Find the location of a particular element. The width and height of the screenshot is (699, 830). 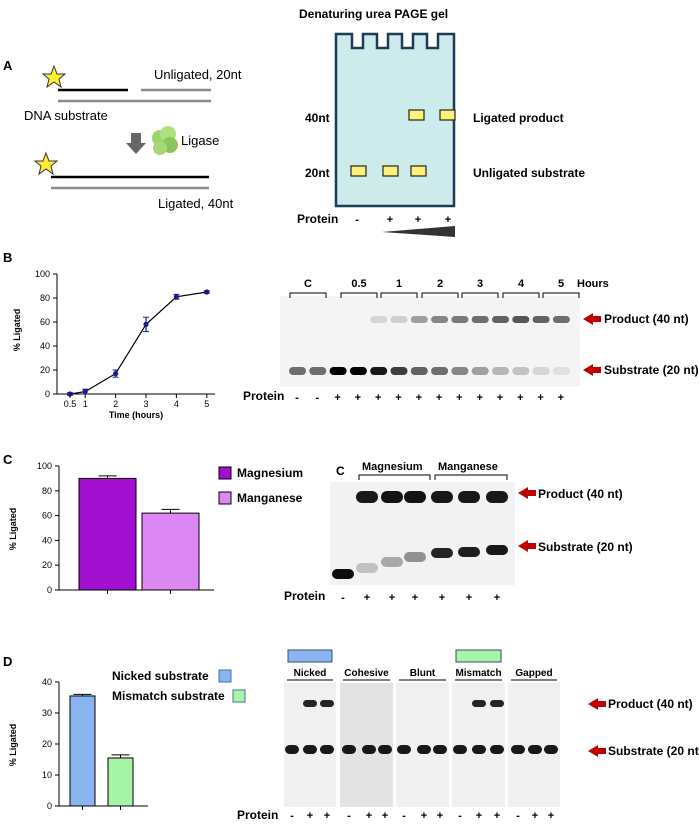

protein-label: Protein is located at coordinates (317, 219).